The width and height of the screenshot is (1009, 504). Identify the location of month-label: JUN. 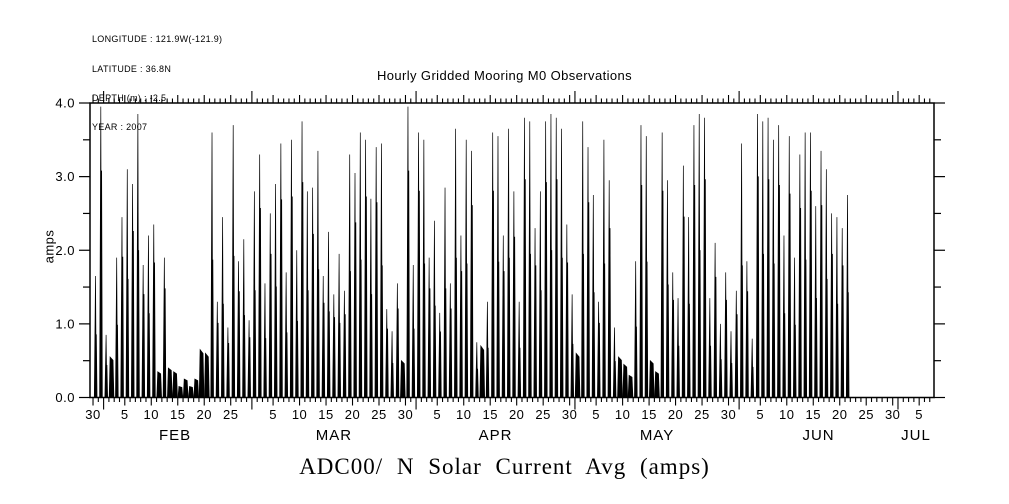
(818, 435).